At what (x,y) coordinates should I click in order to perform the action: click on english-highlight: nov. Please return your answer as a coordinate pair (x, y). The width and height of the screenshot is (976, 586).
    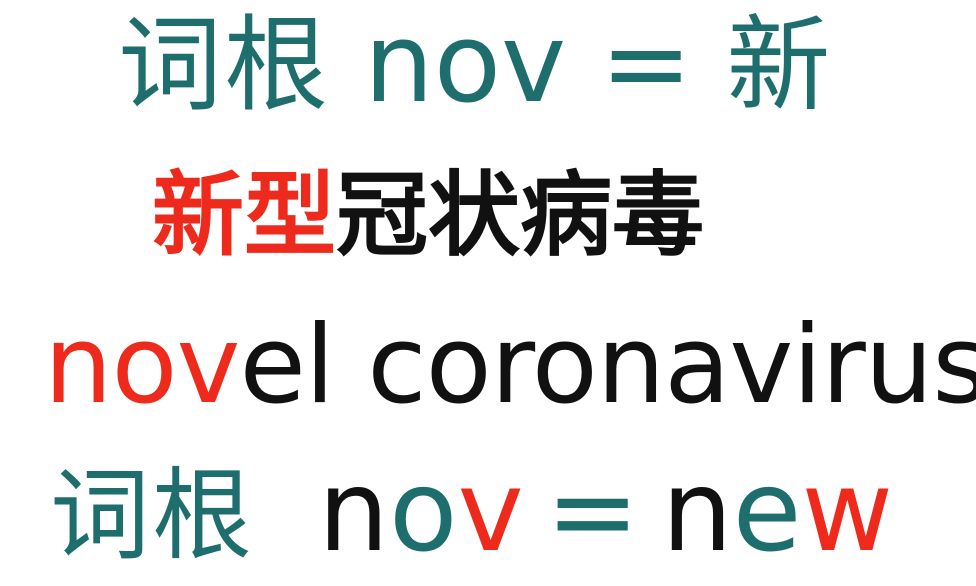
    Looking at the image, I should click on (142, 365).